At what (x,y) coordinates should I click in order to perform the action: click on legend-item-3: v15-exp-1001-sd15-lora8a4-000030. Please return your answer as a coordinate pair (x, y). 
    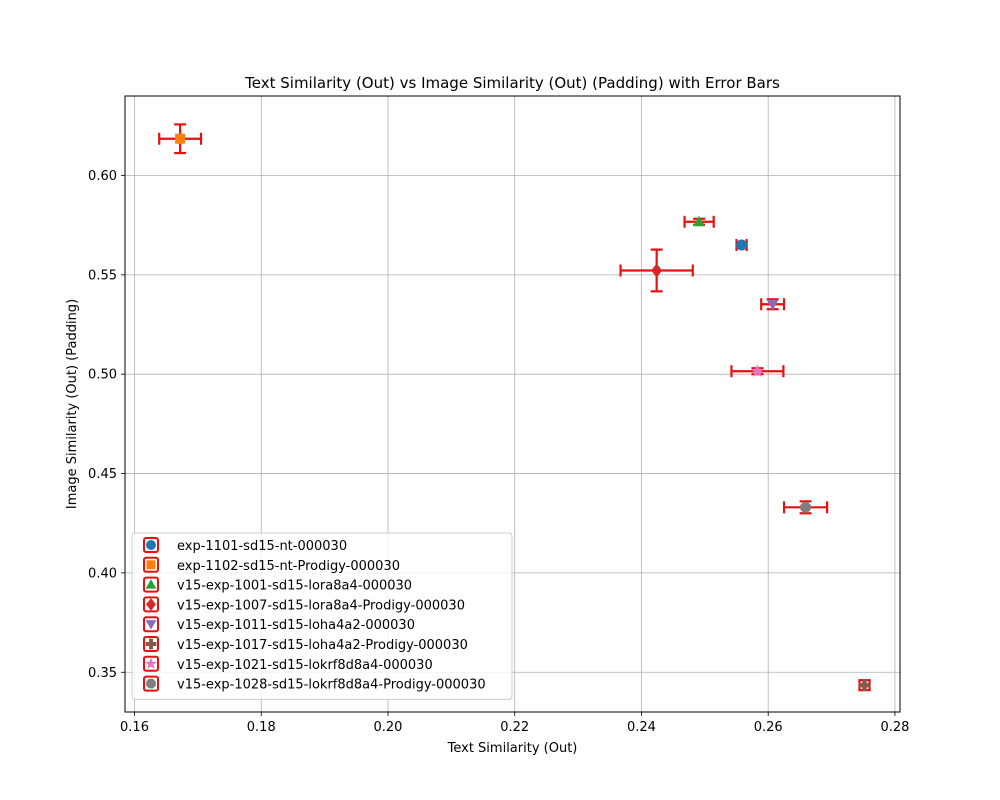
    Looking at the image, I should click on (277, 585).